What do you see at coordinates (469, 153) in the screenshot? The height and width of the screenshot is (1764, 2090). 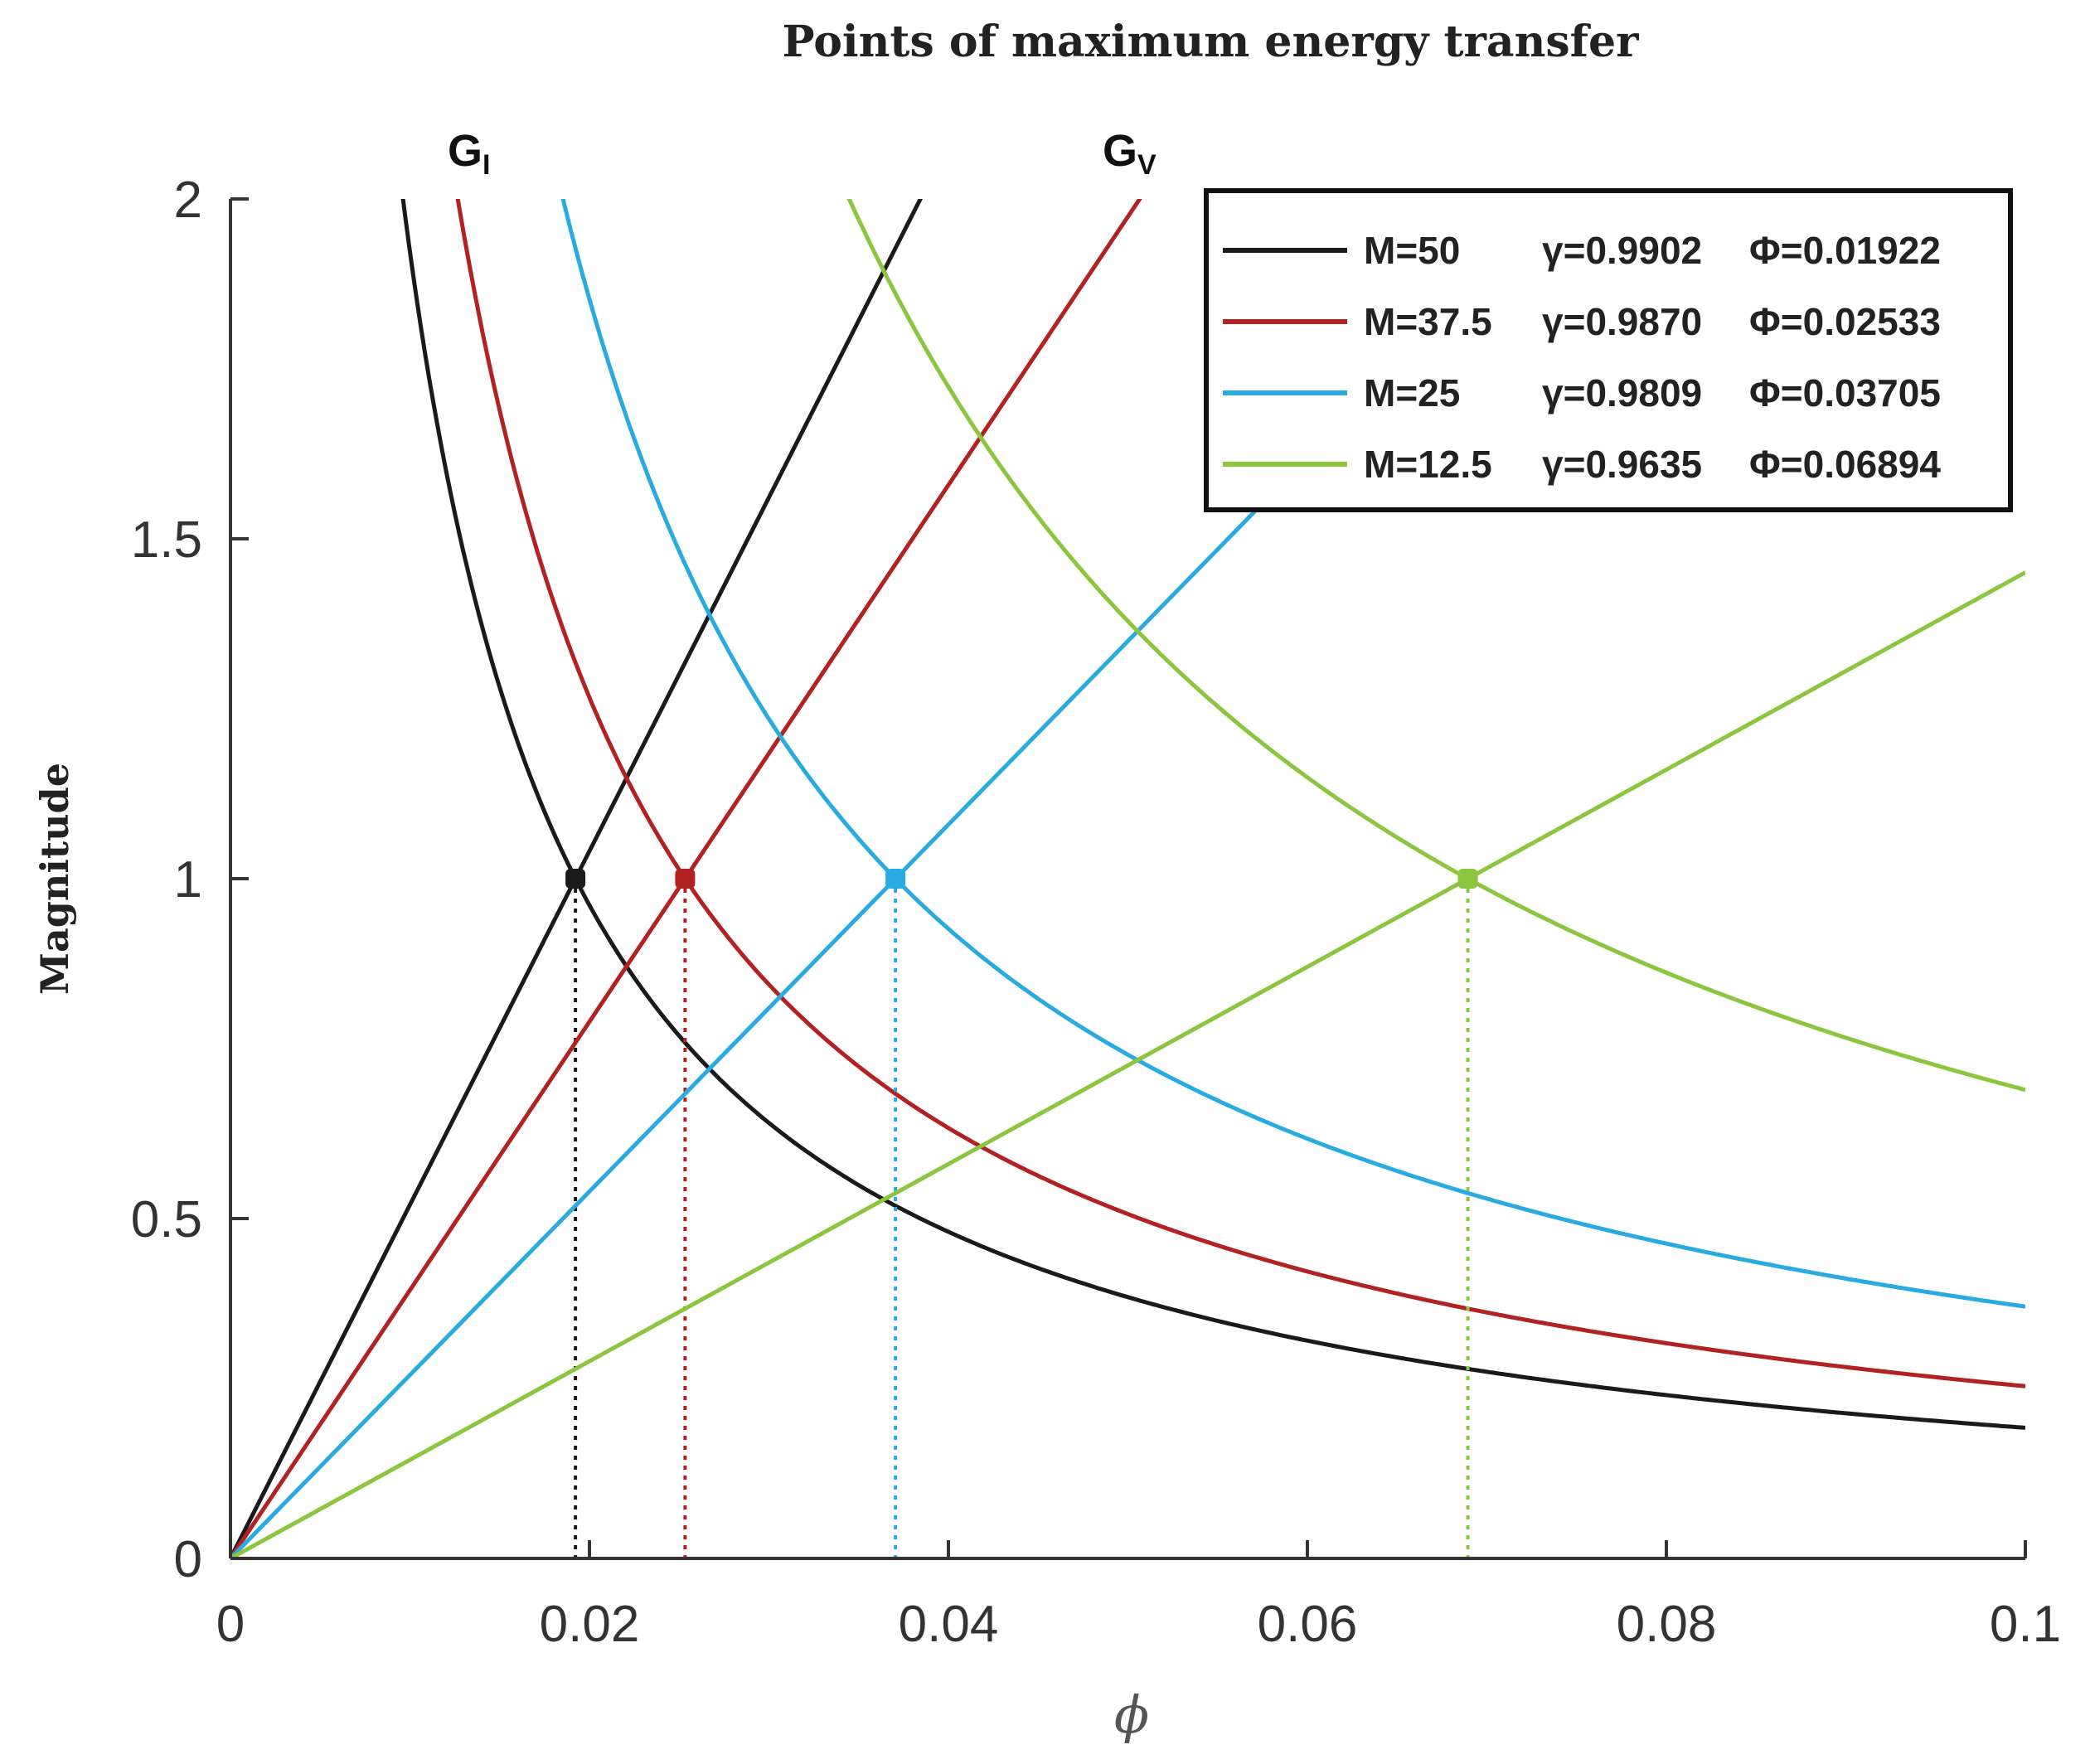 I see `curve-label-gi: GI` at bounding box center [469, 153].